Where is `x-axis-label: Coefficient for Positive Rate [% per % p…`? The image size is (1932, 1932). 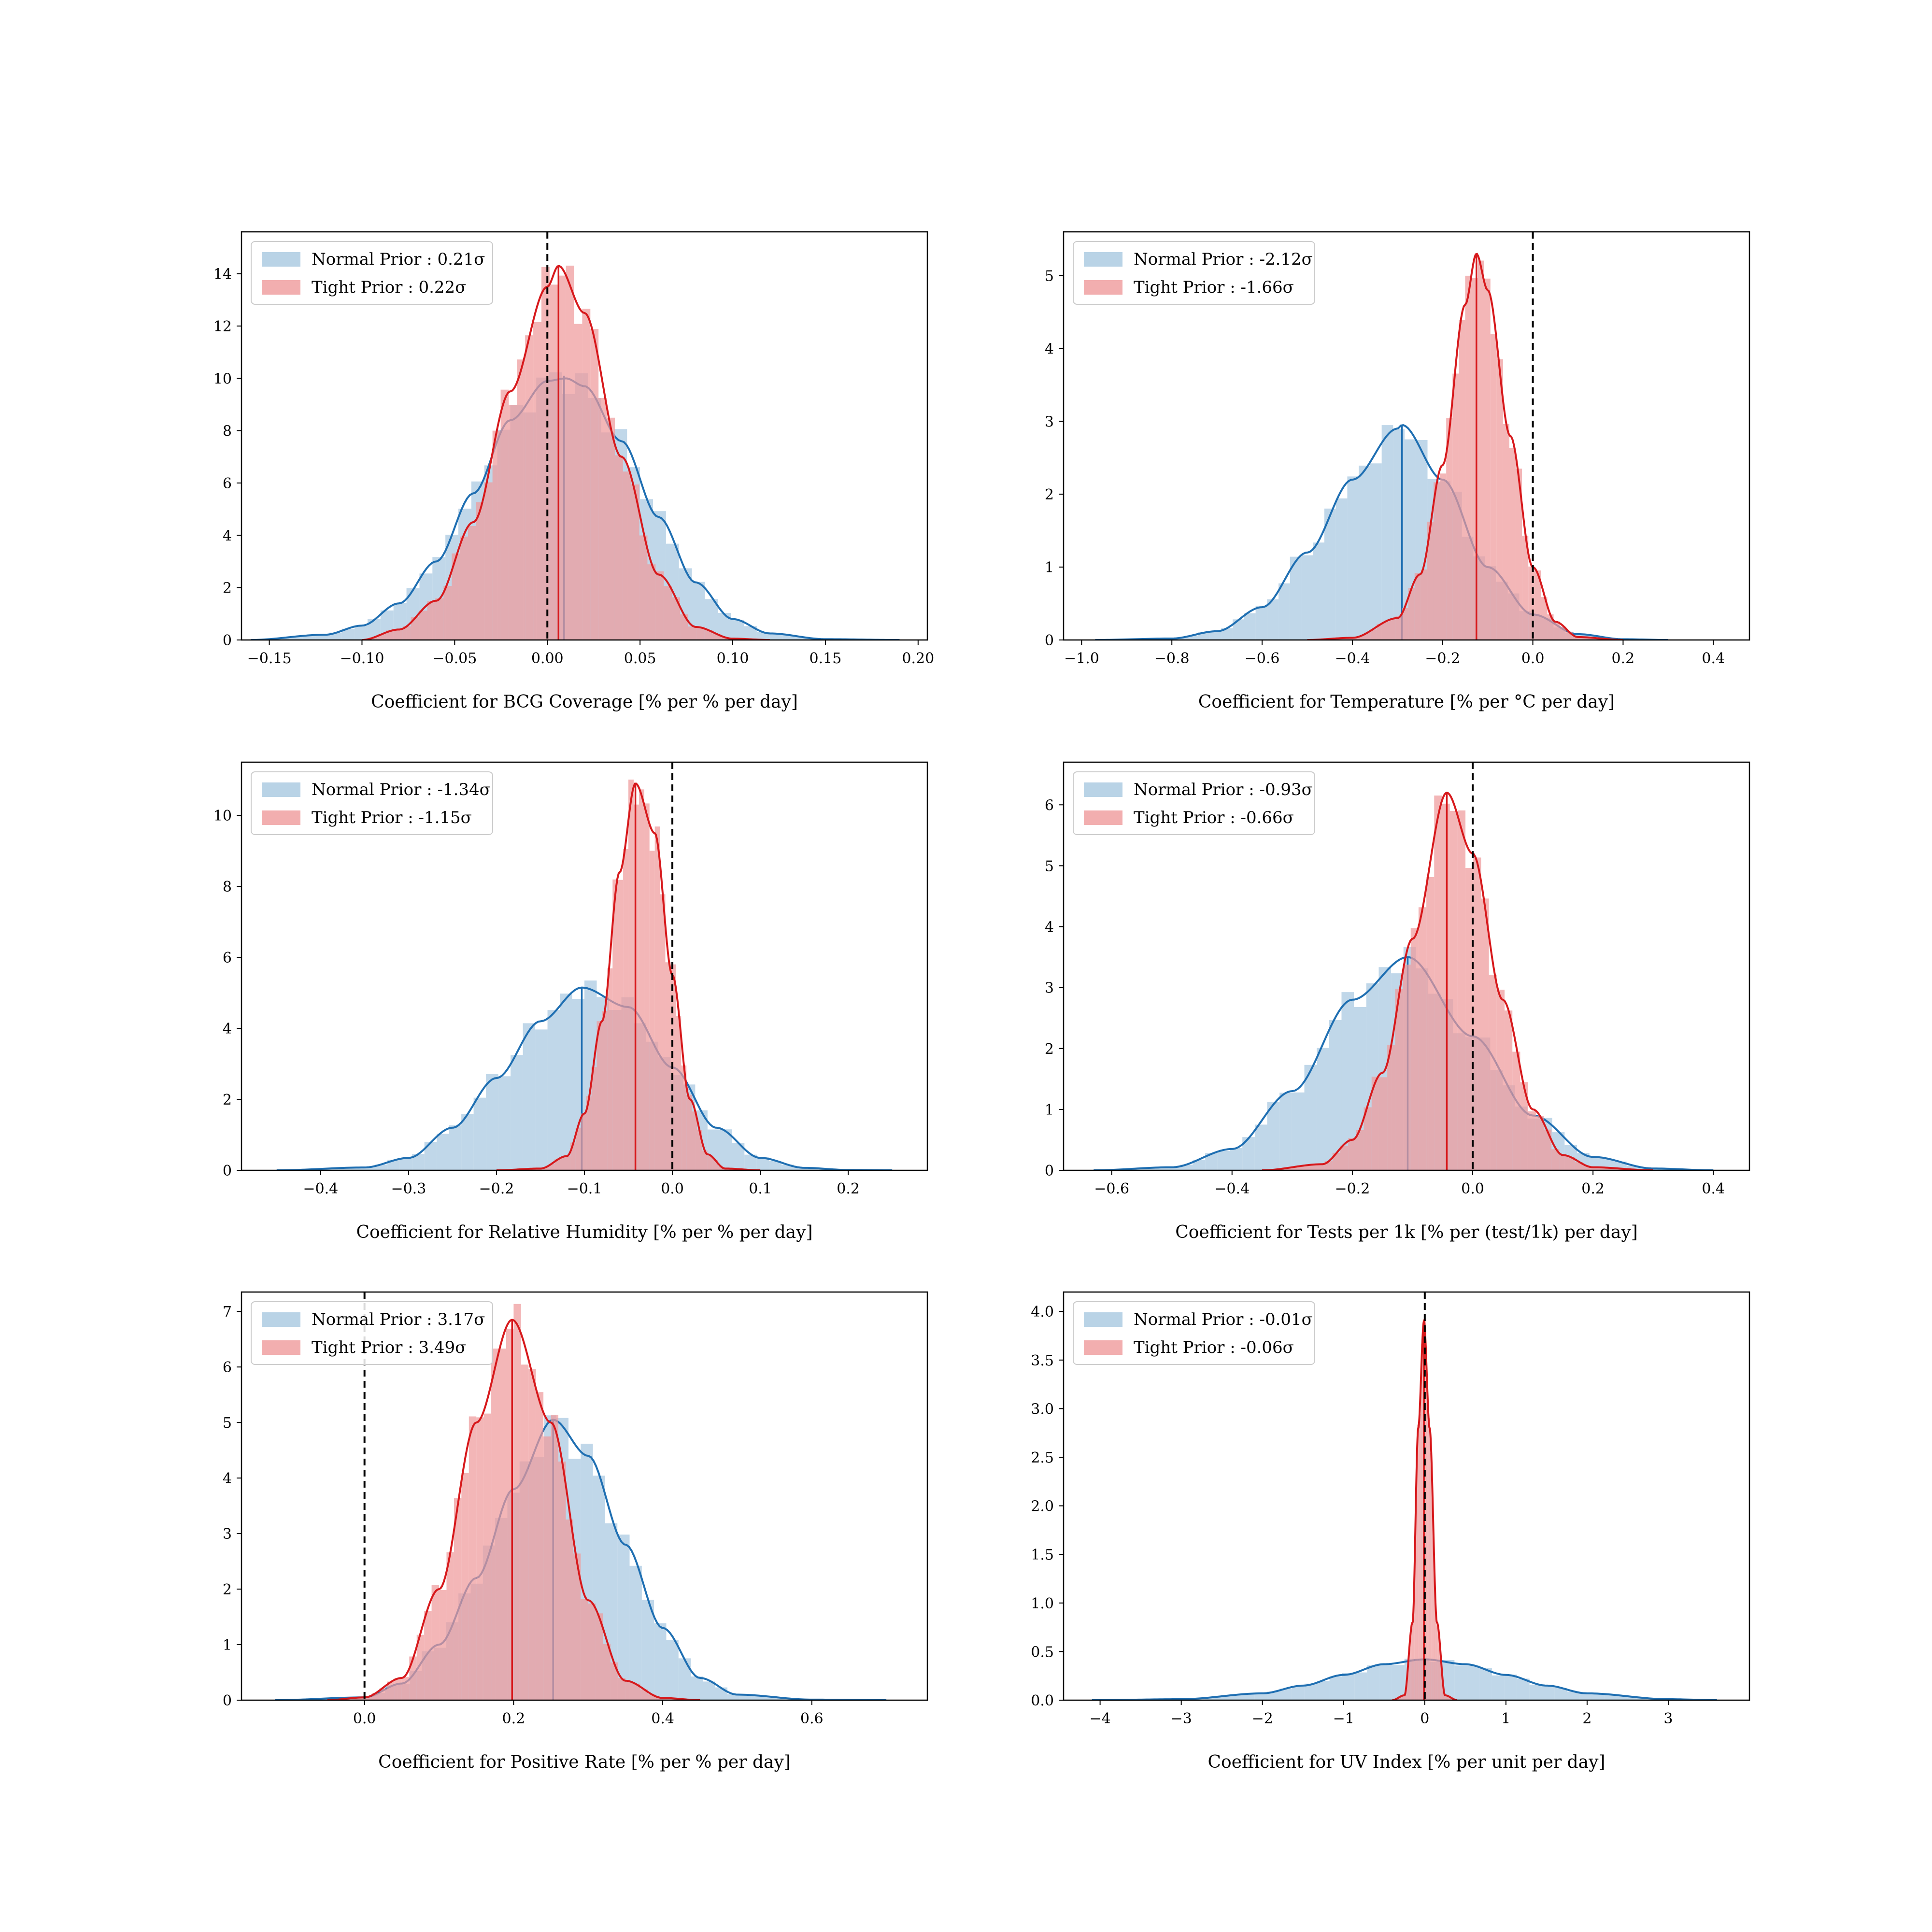
x-axis-label: Coefficient for Positive Rate [% per % p… is located at coordinates (584, 1762).